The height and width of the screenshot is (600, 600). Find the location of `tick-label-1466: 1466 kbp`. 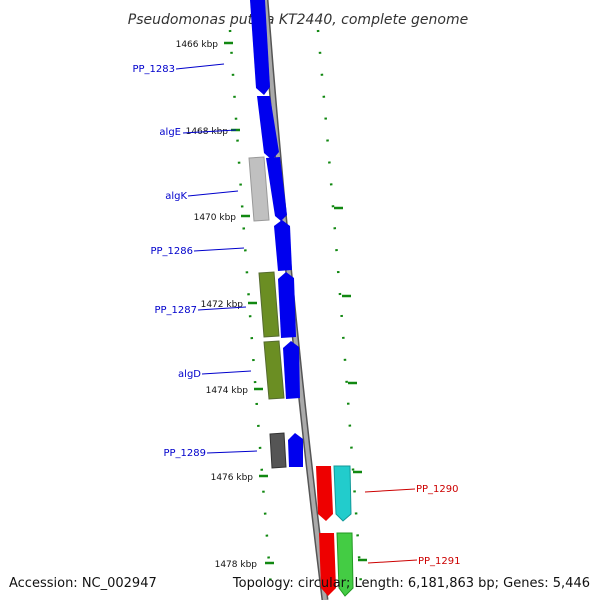

tick-label-1466: 1466 kbp is located at coordinates (197, 45).